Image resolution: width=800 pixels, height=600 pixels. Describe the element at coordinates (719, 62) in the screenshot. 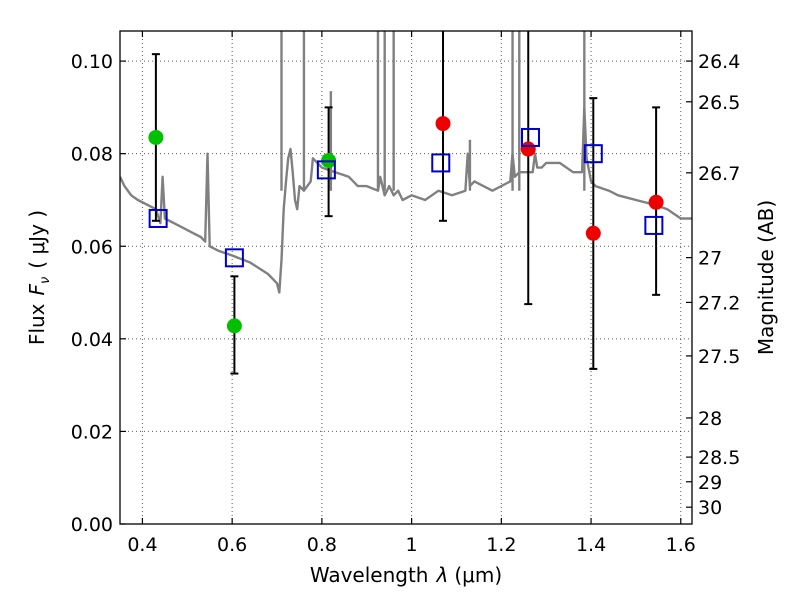

I see `y2-tick-label: 26.4` at that location.